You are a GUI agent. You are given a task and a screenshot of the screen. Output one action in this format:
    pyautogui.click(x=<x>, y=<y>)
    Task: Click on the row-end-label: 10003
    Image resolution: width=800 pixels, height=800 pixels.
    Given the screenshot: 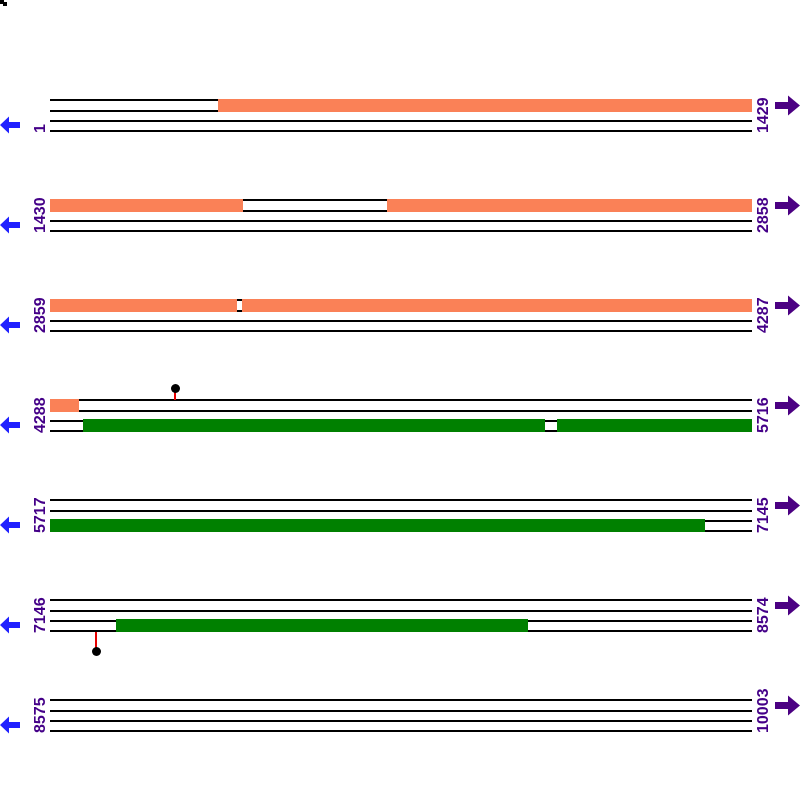 What is the action you would take?
    pyautogui.click(x=763, y=711)
    